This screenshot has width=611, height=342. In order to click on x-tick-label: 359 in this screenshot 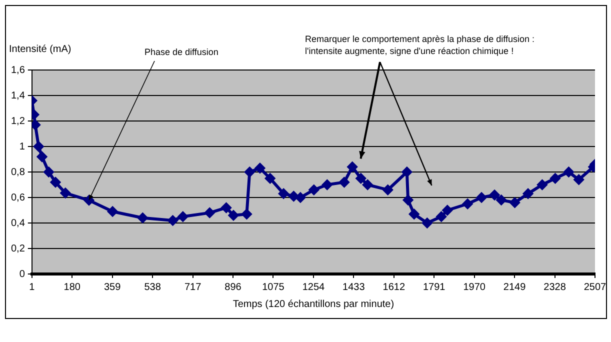, I will do `click(113, 287)`.